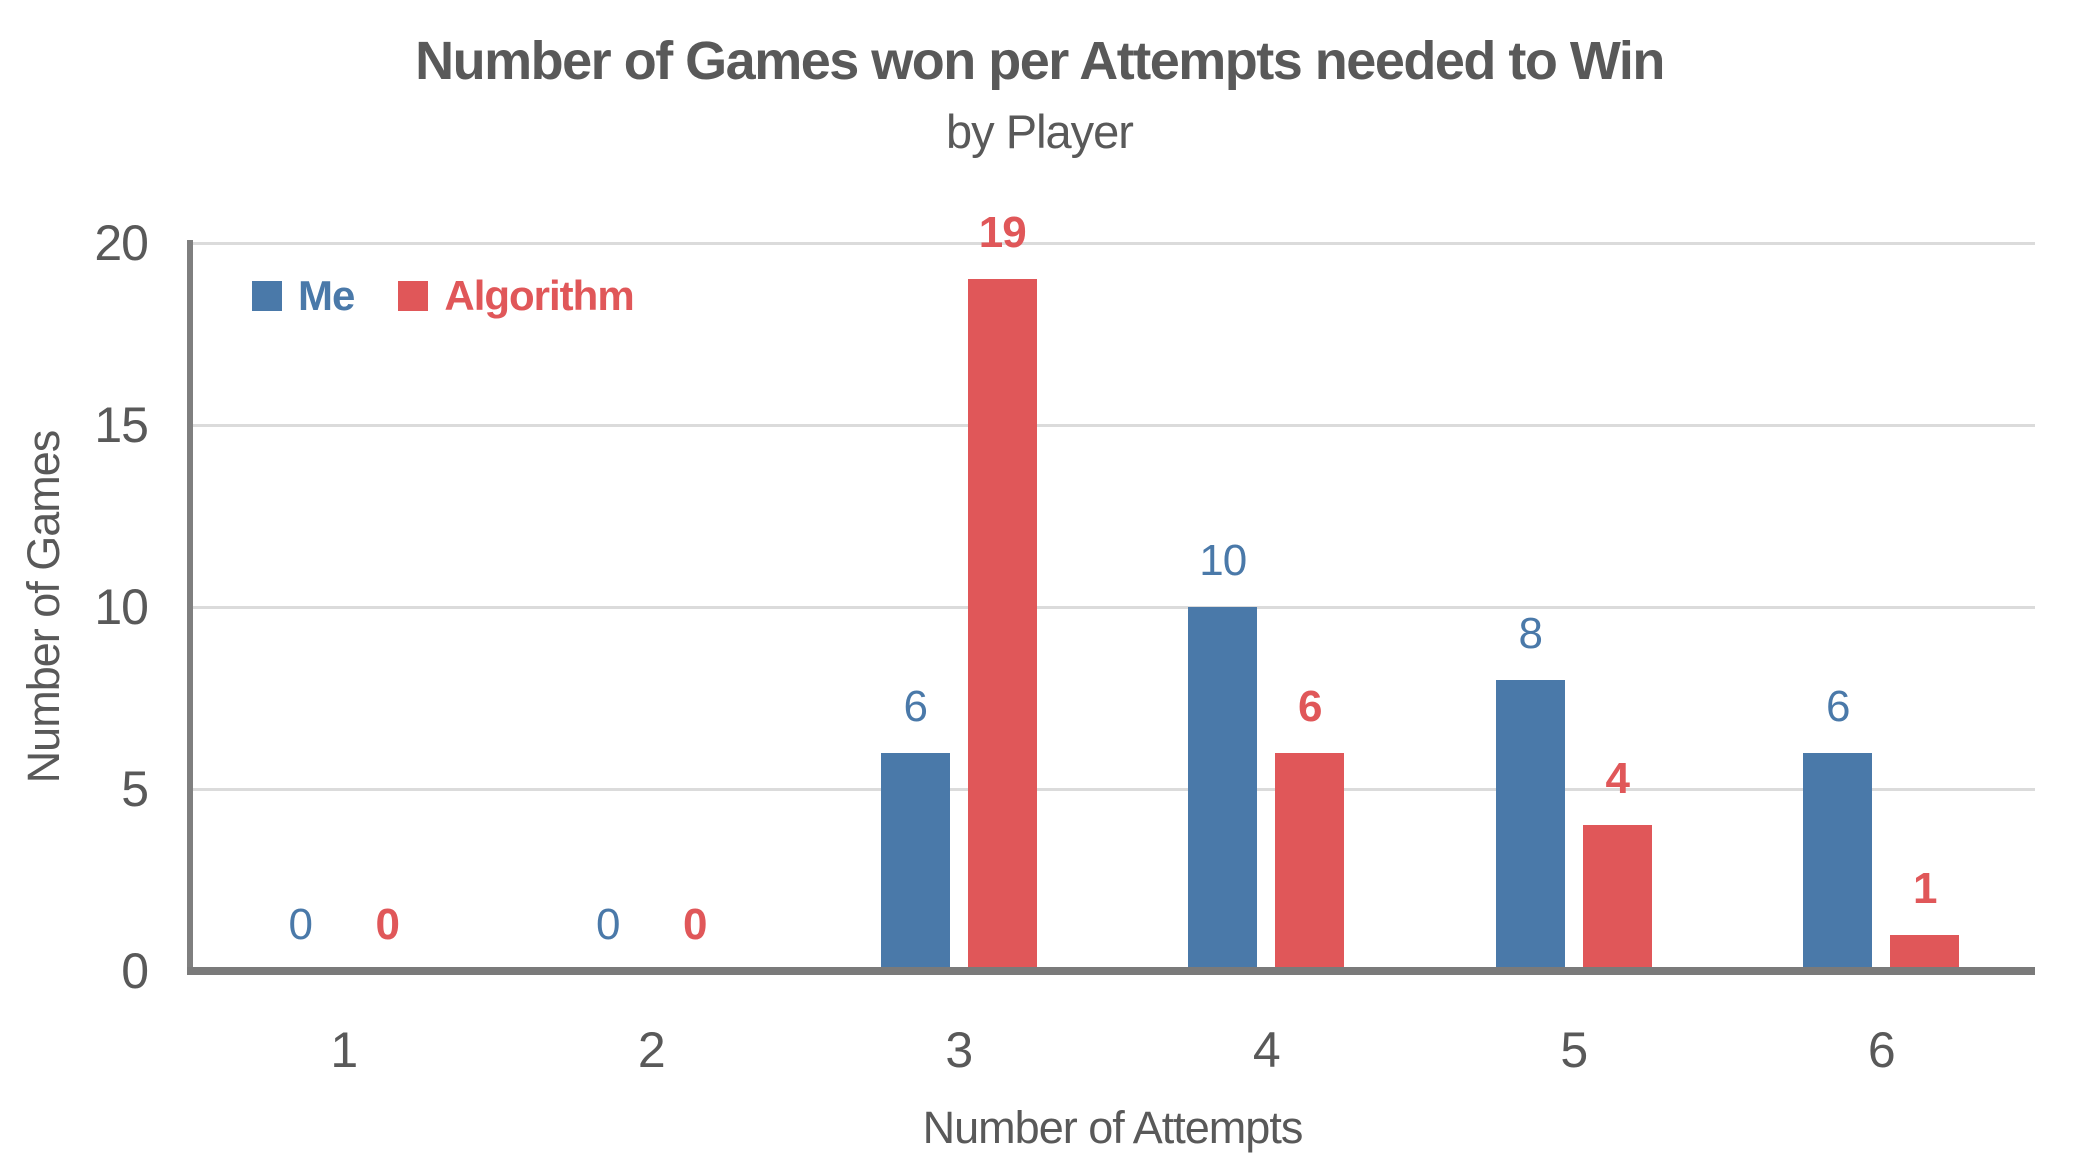 Image resolution: width=2079 pixels, height=1169 pixels. Describe the element at coordinates (121, 243) in the screenshot. I see `y-tick-label: 20` at that location.